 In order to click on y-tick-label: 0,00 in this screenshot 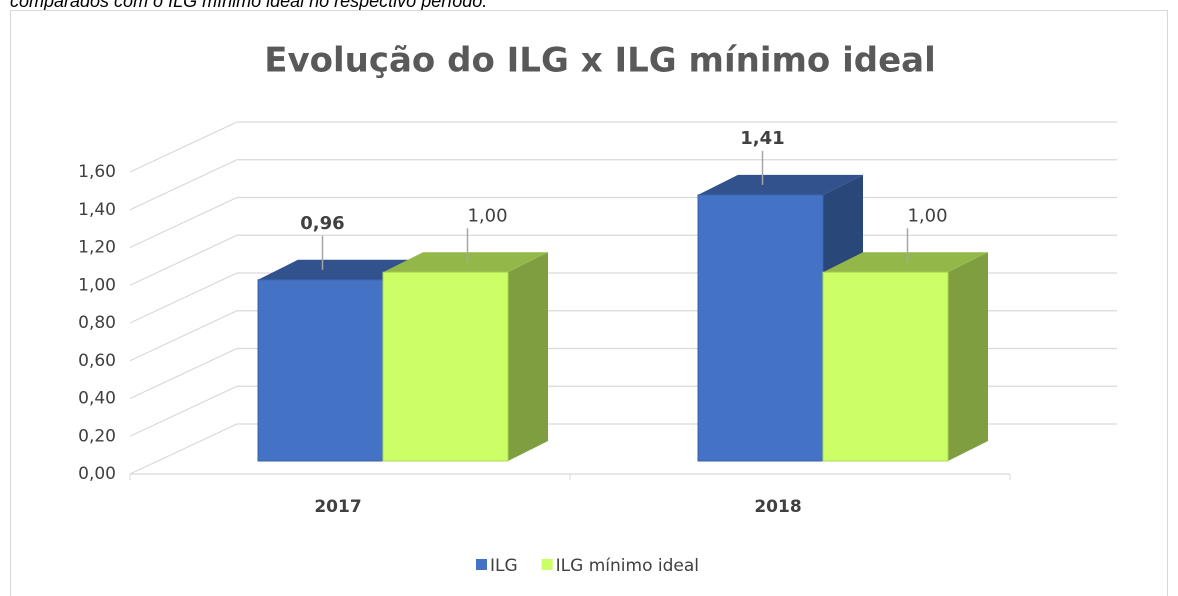, I will do `click(97, 474)`.